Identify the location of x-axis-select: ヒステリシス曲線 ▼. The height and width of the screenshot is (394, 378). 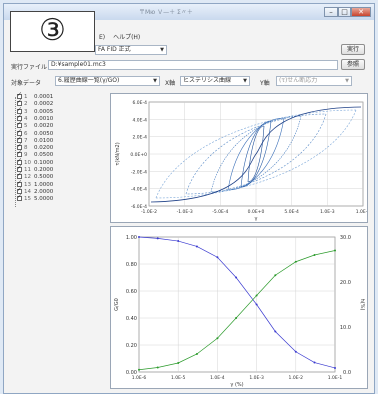
(215, 81).